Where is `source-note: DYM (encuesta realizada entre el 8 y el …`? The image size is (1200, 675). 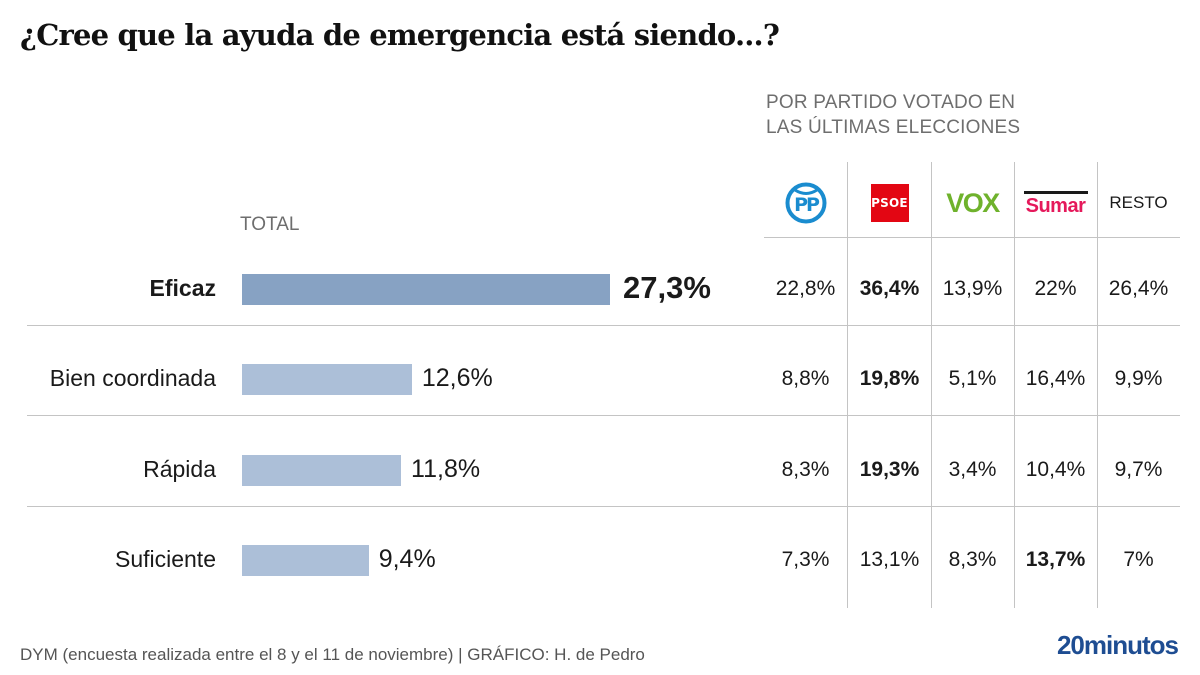 source-note: DYM (encuesta realizada entre el 8 y el … is located at coordinates (332, 654).